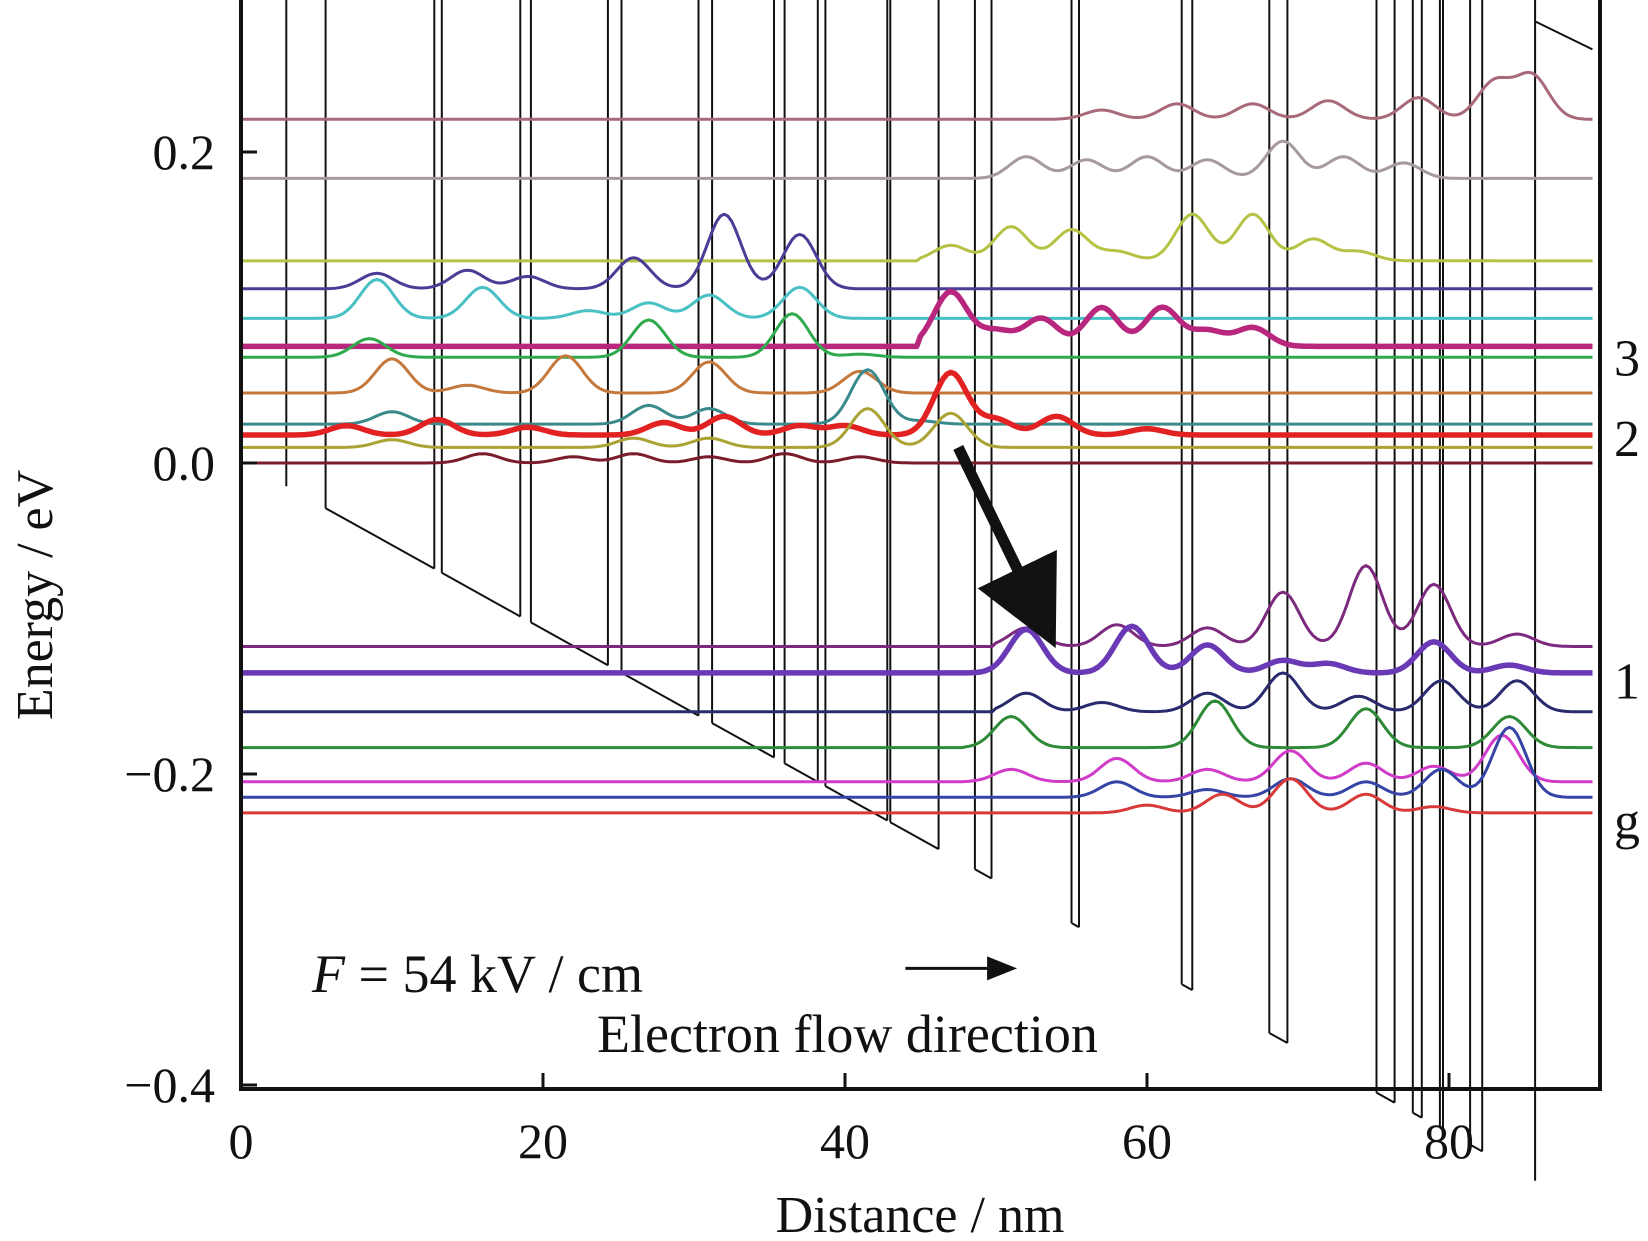  Describe the element at coordinates (494, 974) in the screenshot. I see `field-value: = 54 kV / cm` at that location.